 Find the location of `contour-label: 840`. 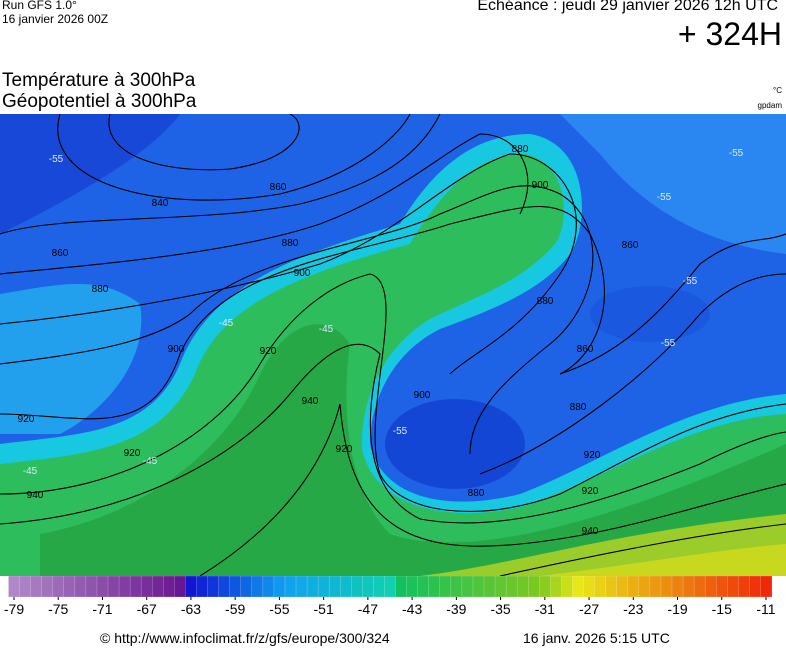

contour-label: 840 is located at coordinates (160, 203).